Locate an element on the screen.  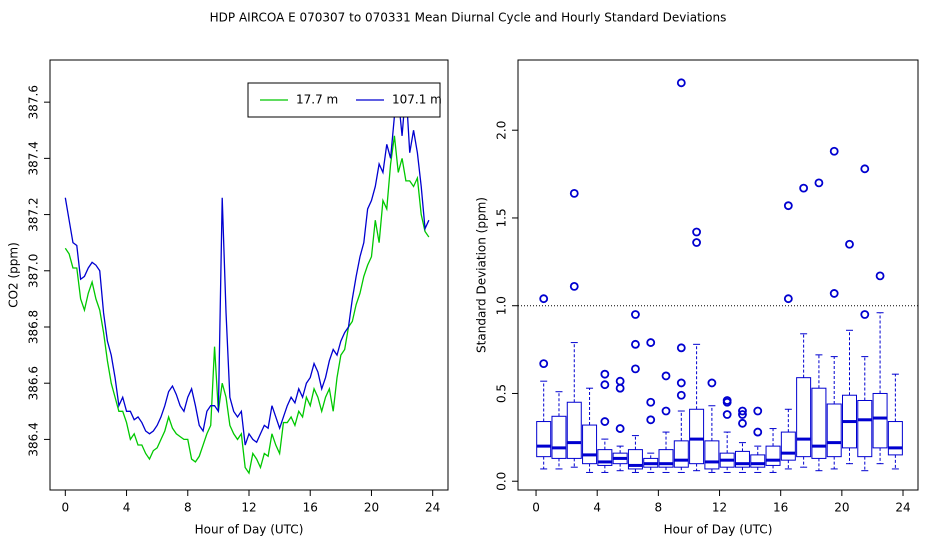
y-tick-label: 1.0 is located at coordinates (502, 305).